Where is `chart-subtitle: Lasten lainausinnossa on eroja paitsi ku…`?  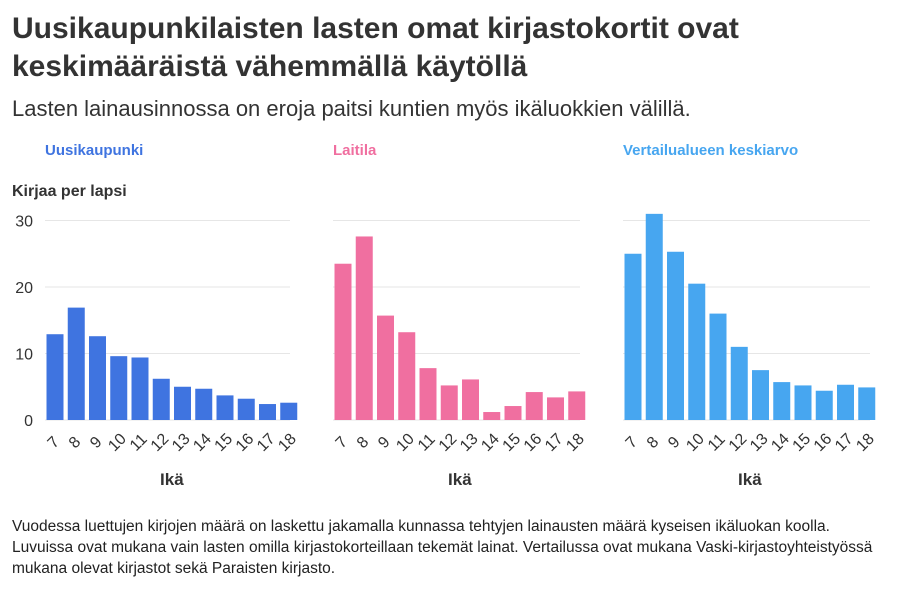 chart-subtitle: Lasten lainausinnossa on eroja paitsi ku… is located at coordinates (351, 108).